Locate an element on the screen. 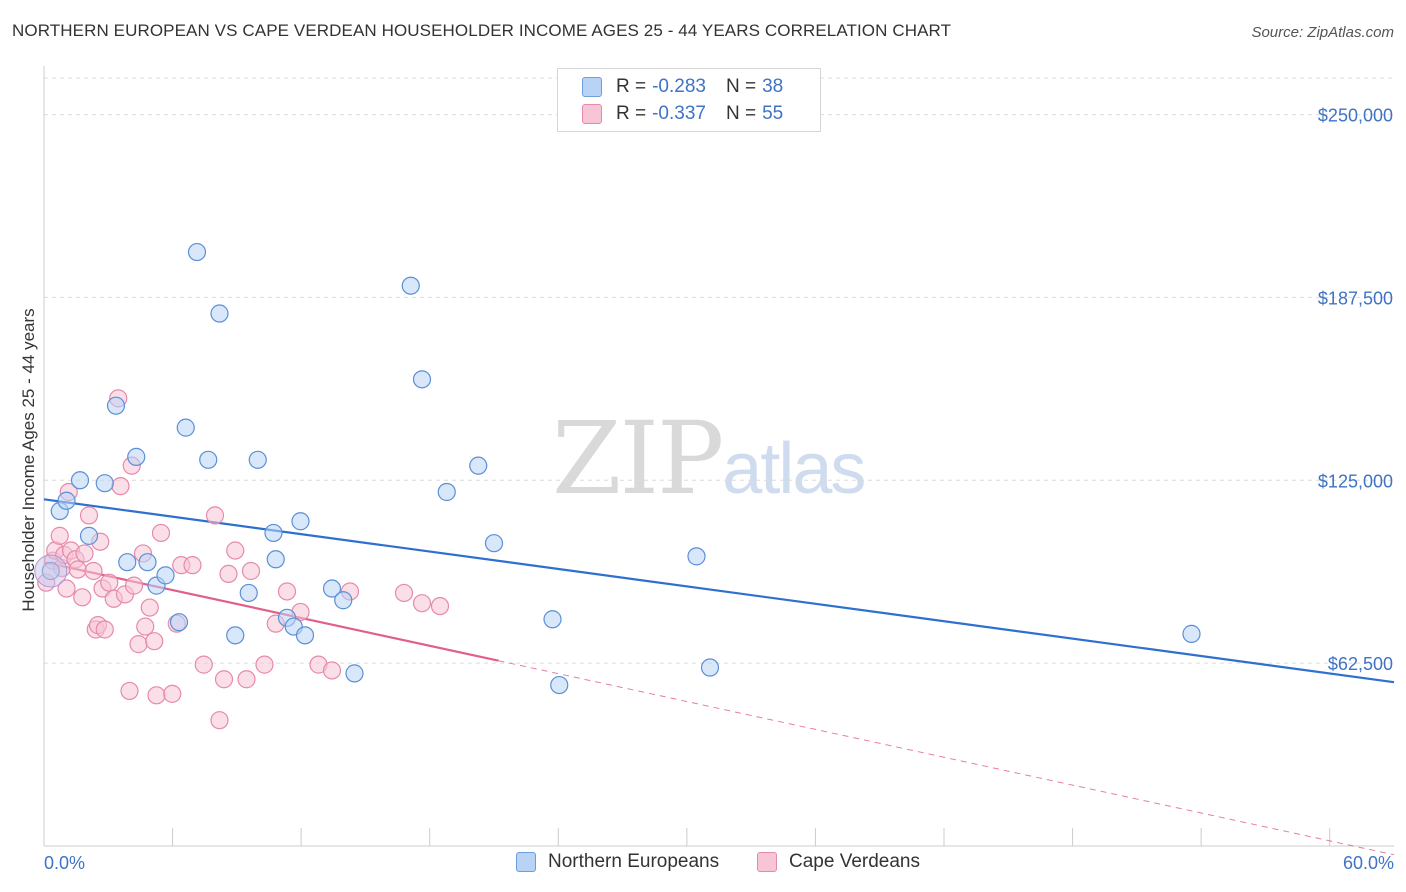 This screenshot has width=1406, height=892. legend-n-value: 55 is located at coordinates (773, 113).